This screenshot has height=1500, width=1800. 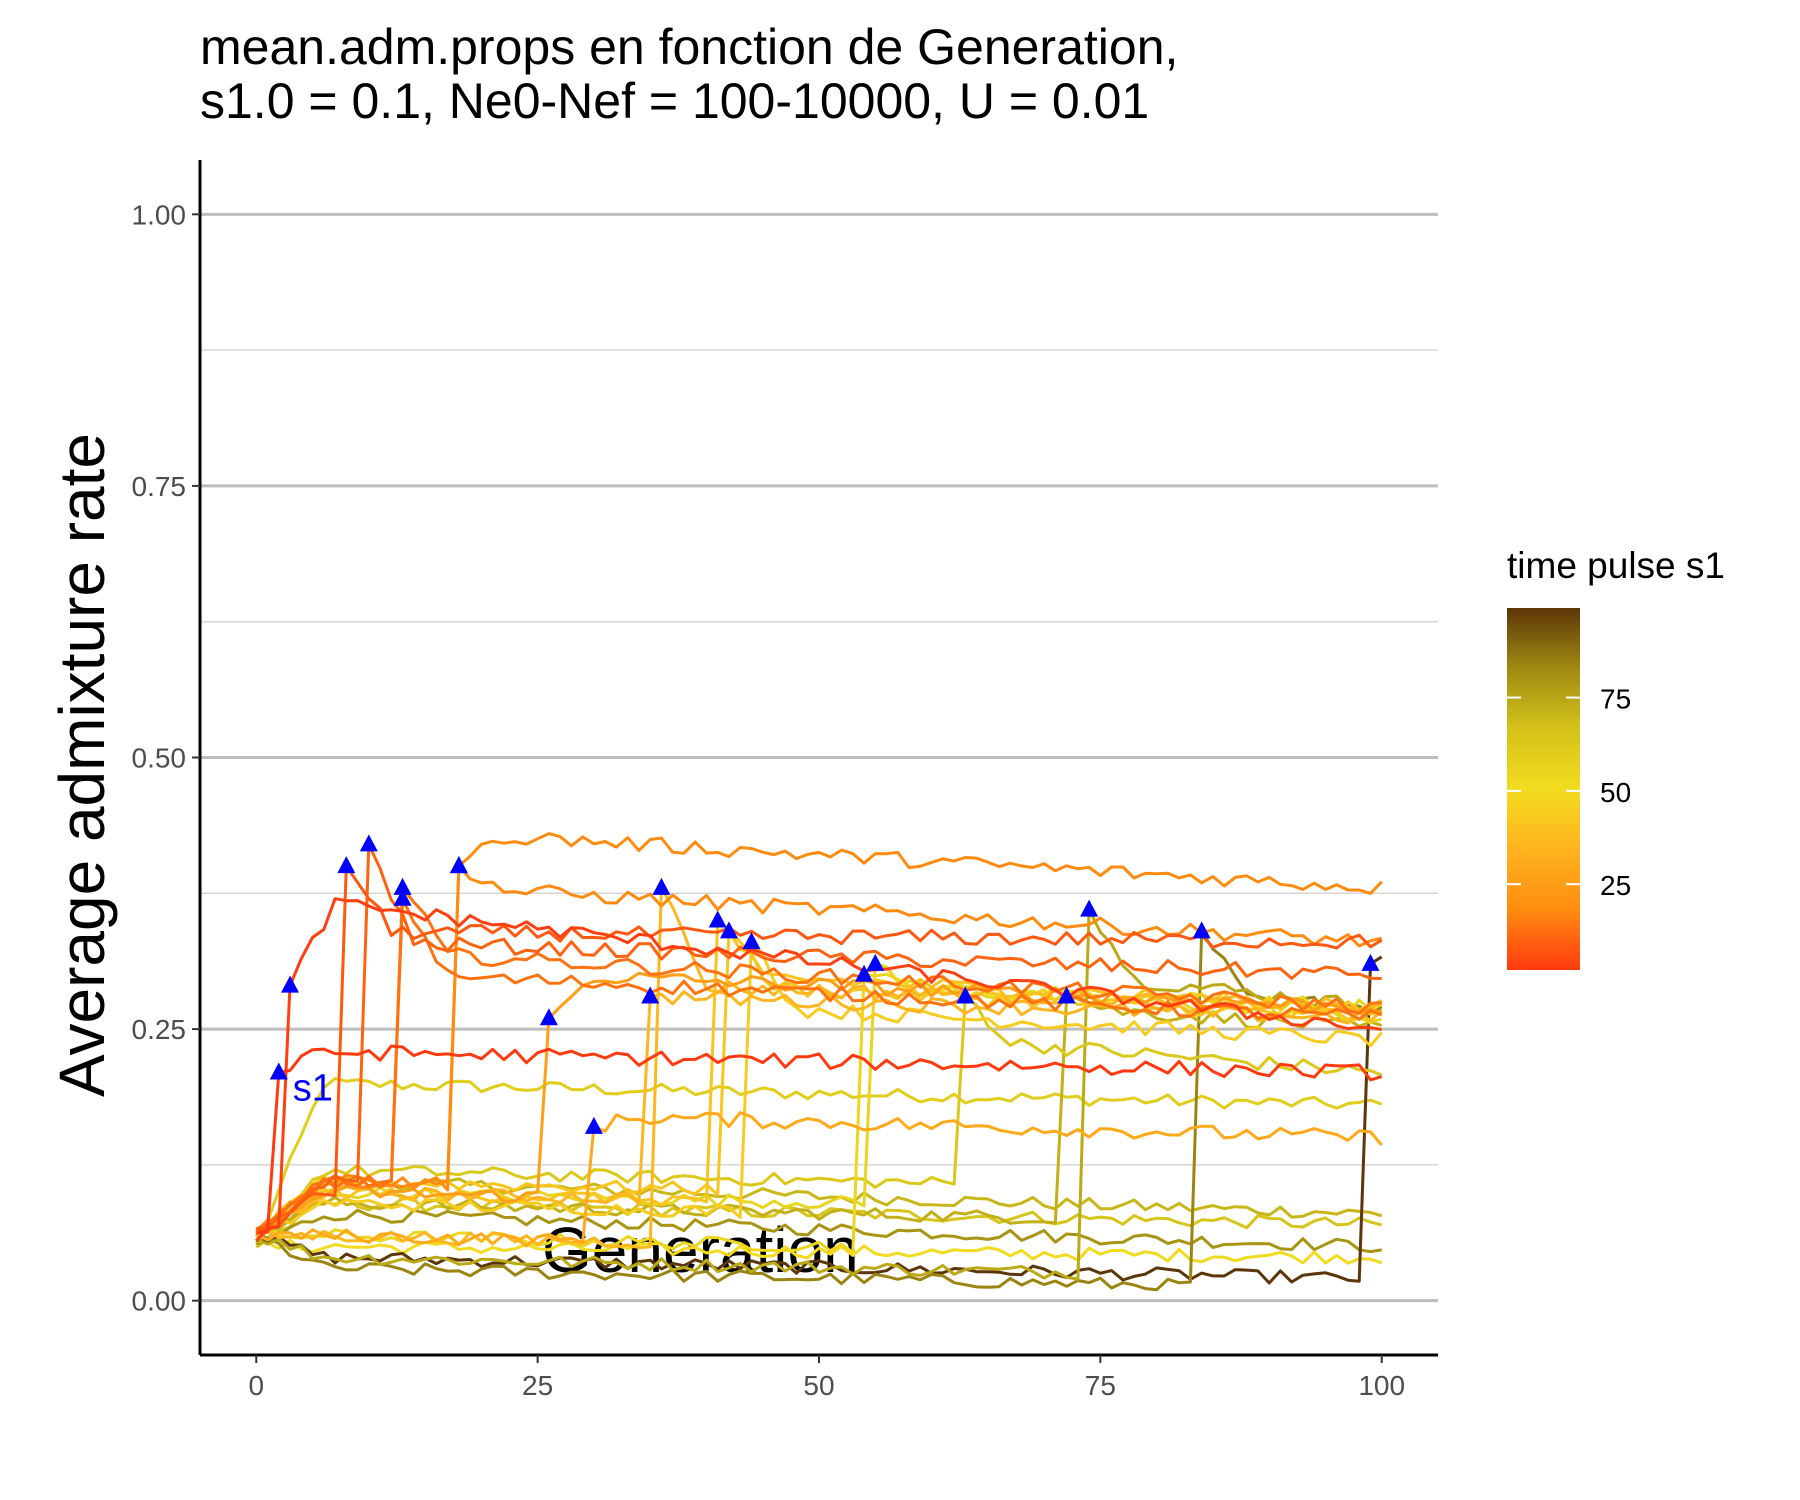 I want to click on legend-title: time pulse s1, so click(x=1616, y=565).